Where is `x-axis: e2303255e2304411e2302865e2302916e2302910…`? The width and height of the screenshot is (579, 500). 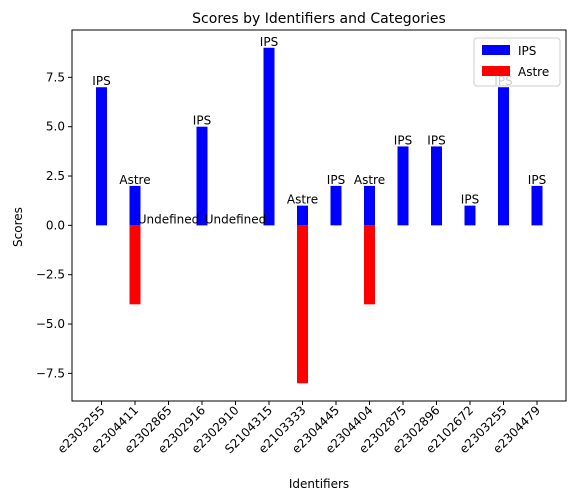
x-axis: e2303255e2304411e2302865e2302916e2302910… is located at coordinates (299, 428).